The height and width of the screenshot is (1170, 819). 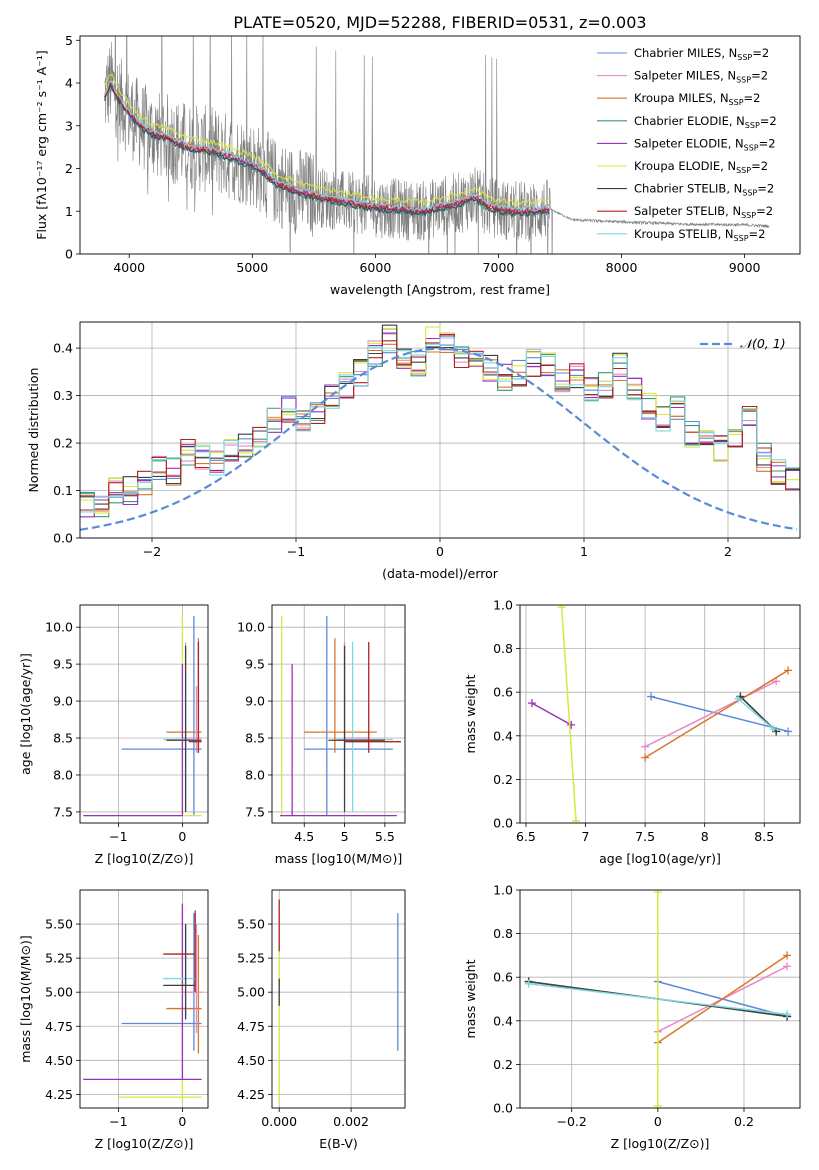 What do you see at coordinates (63, 738) in the screenshot?
I see `y-tick-label: 8.5` at bounding box center [63, 738].